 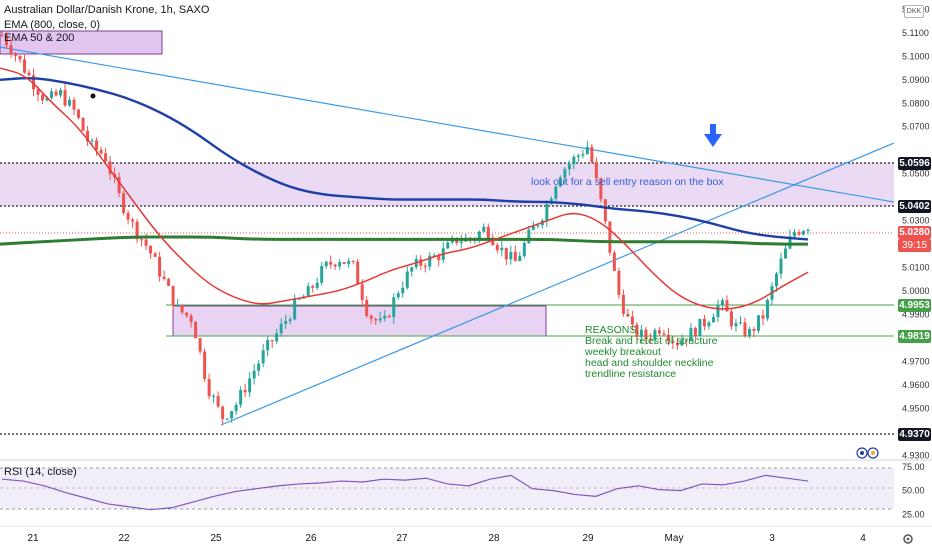 I want to click on price-tick-label: 4.9300, so click(x=916, y=455).